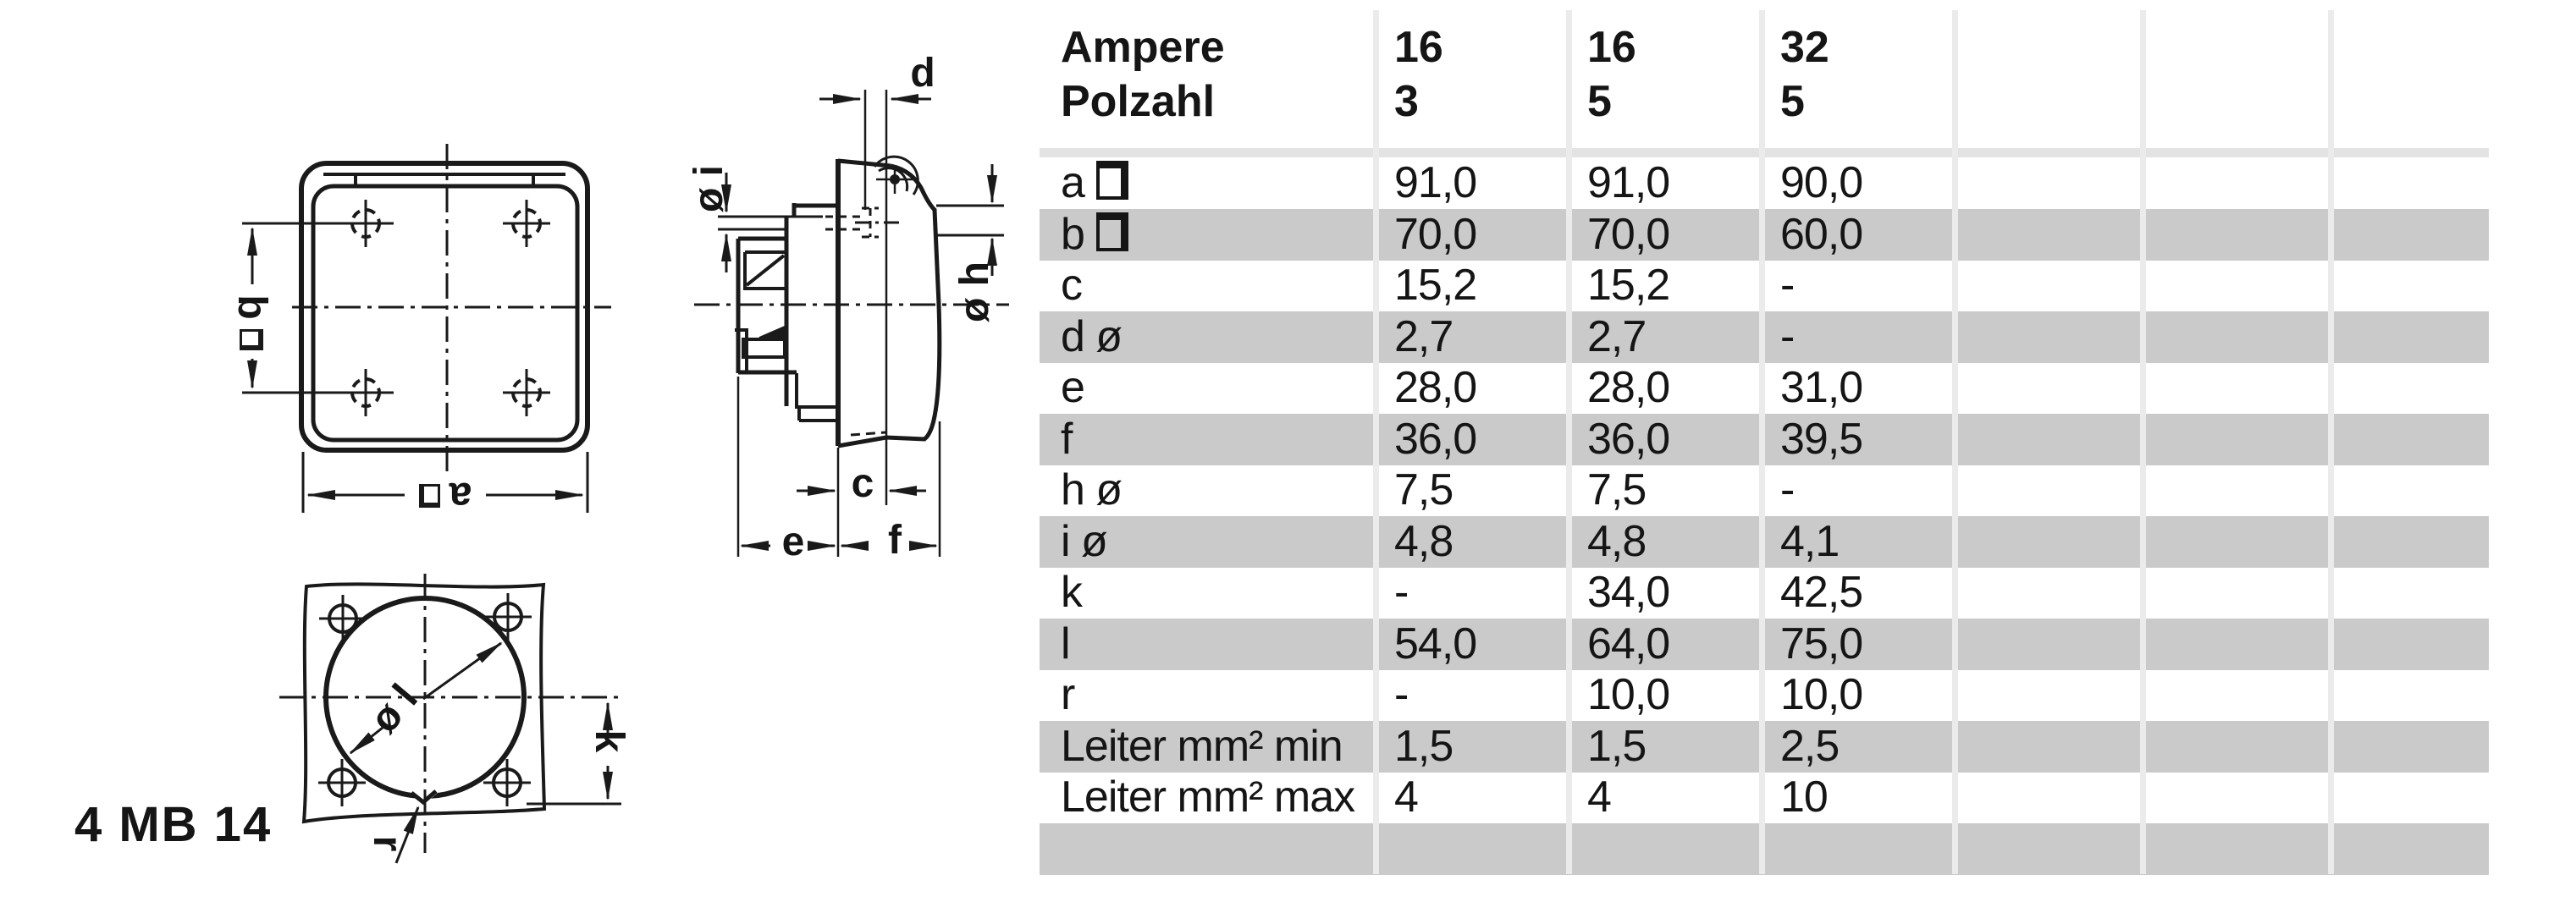 This screenshot has width=2576, height=902. What do you see at coordinates (1208, 797) in the screenshot?
I see `row-label: Leiter mm² max` at bounding box center [1208, 797].